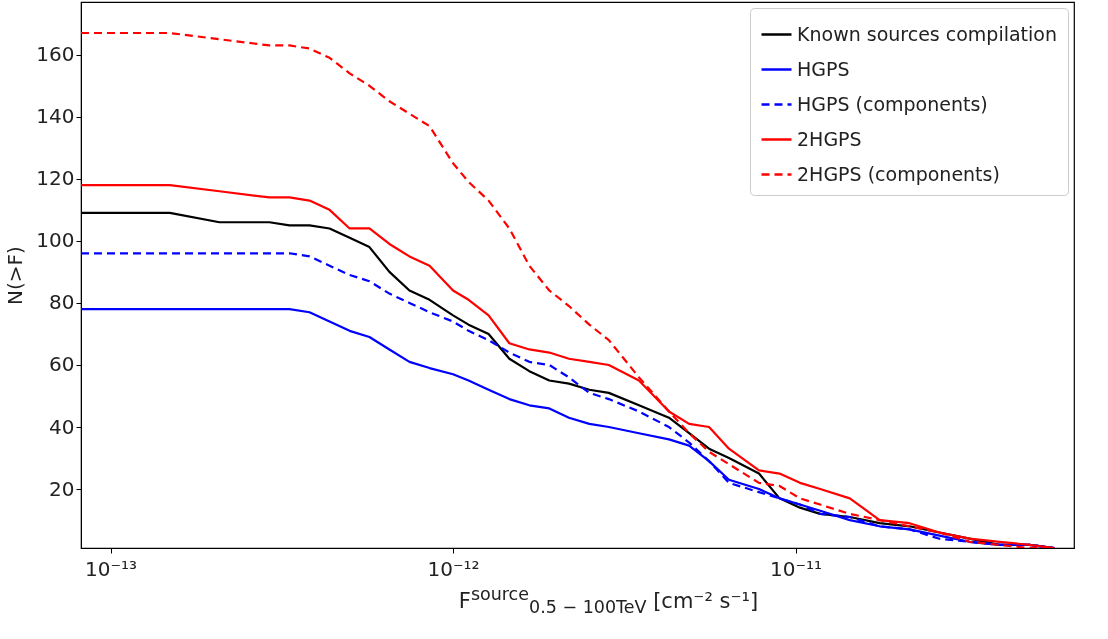 The height and width of the screenshot is (639, 1108). What do you see at coordinates (62, 364) in the screenshot?
I see `y-tick-label: 60` at bounding box center [62, 364].